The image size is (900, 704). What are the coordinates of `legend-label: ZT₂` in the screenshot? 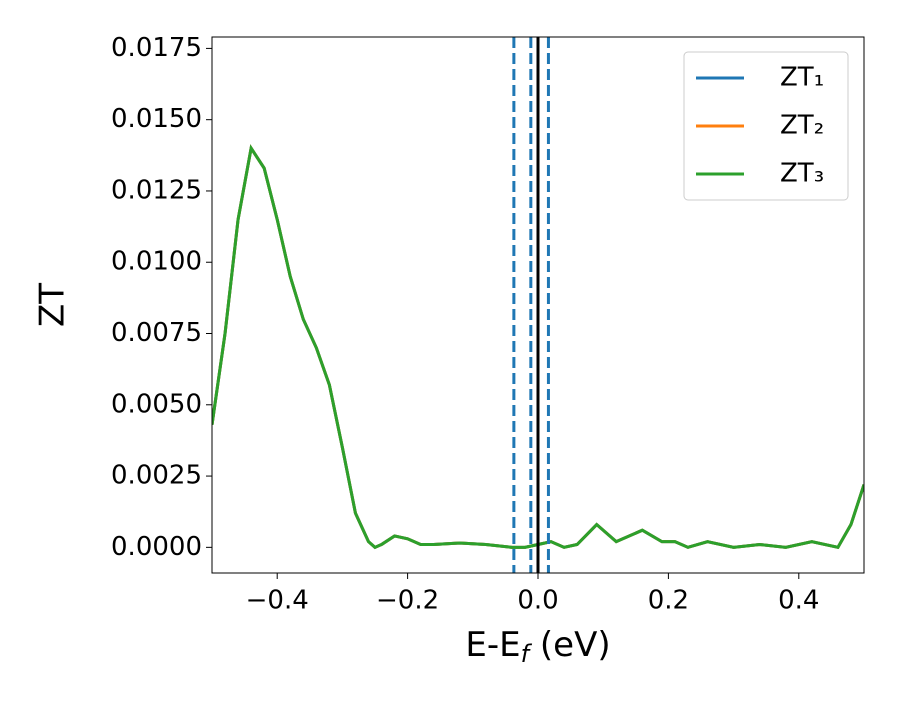 It's located at (802, 126).